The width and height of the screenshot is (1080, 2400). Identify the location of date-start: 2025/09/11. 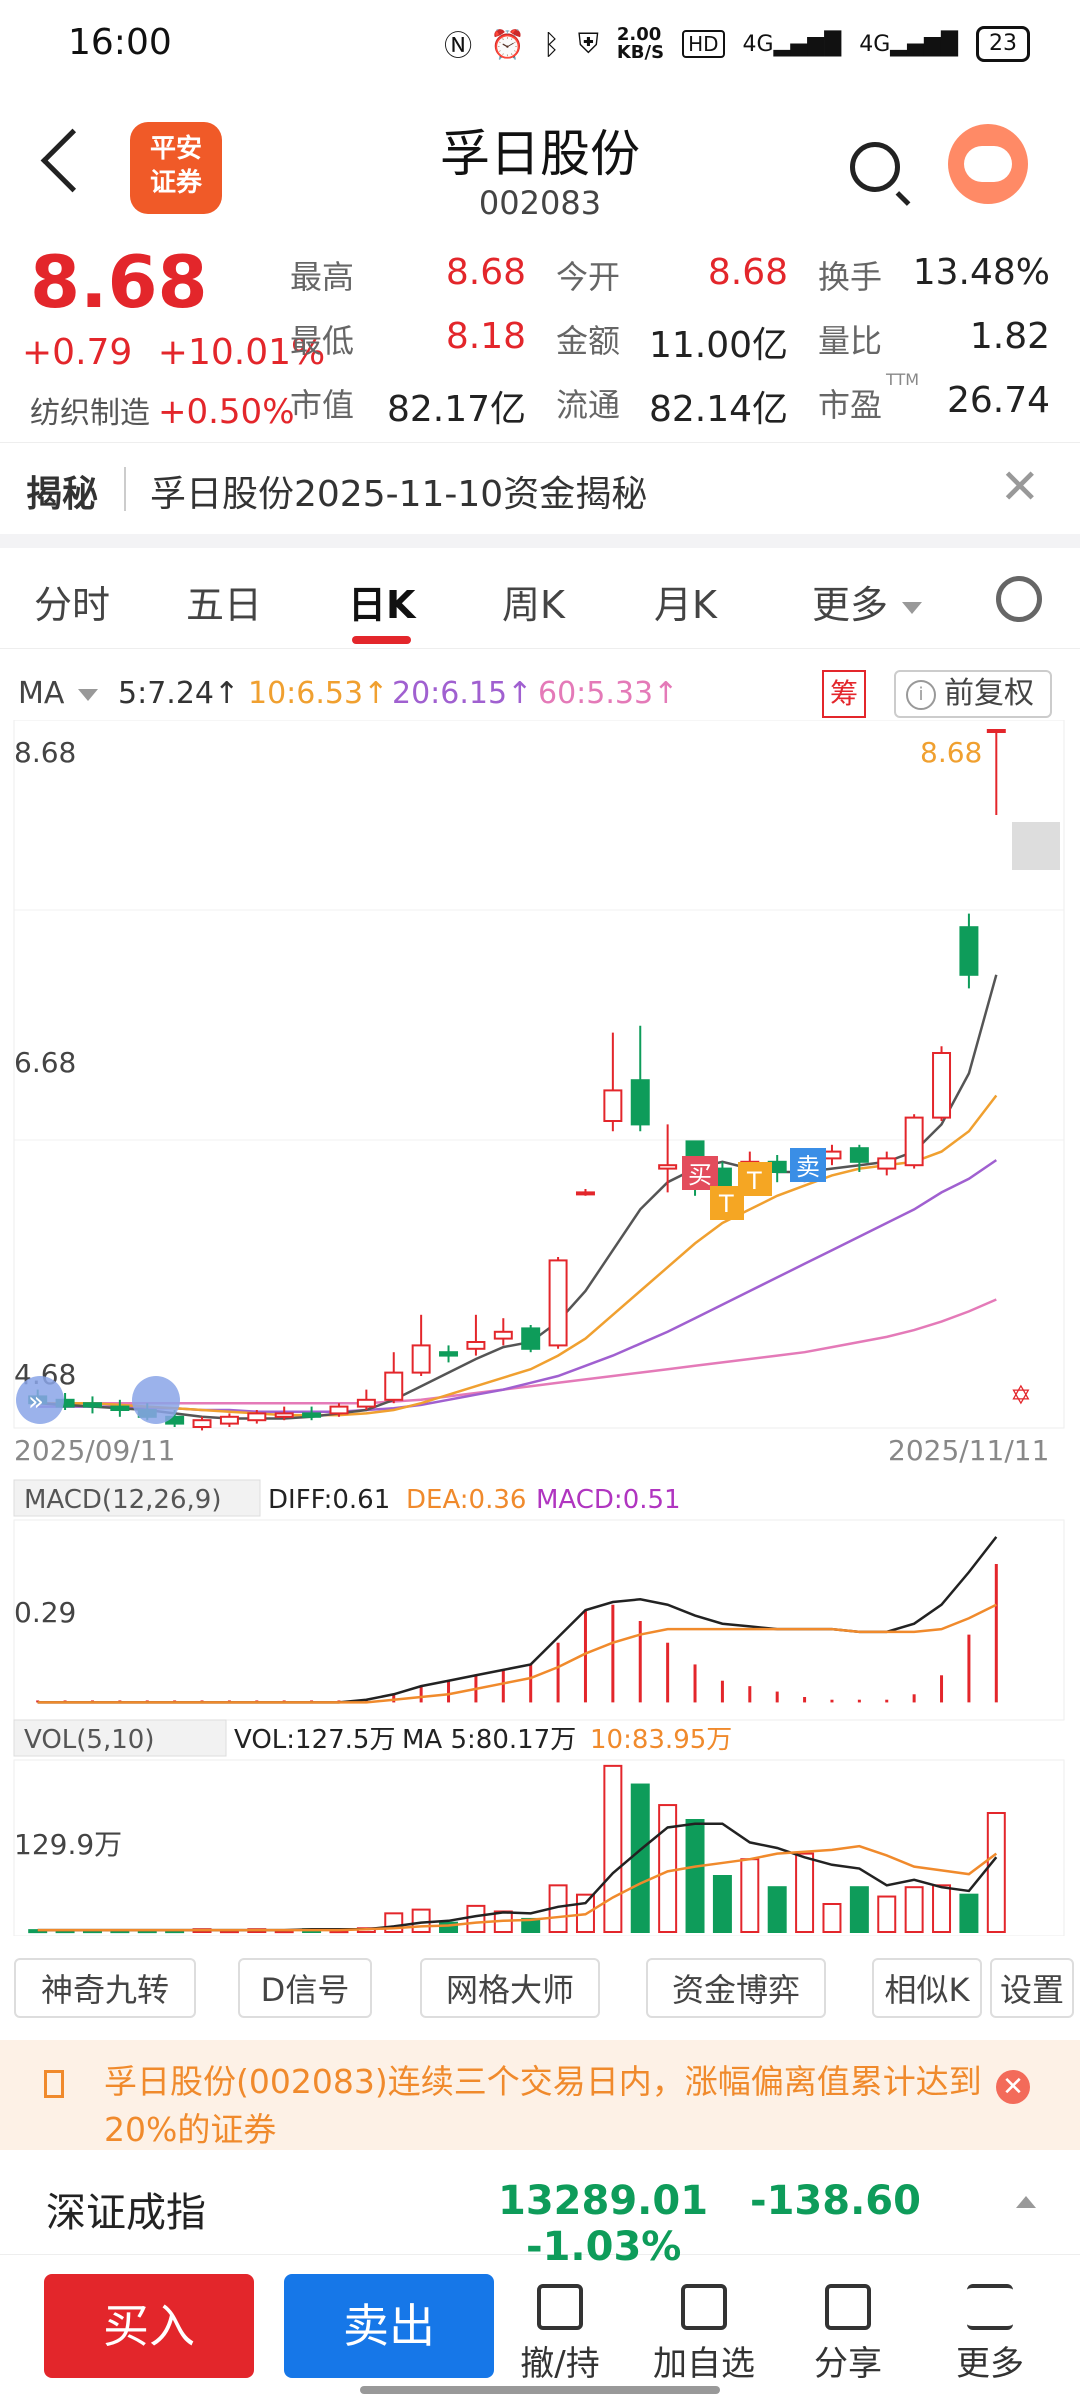
(94, 1450).